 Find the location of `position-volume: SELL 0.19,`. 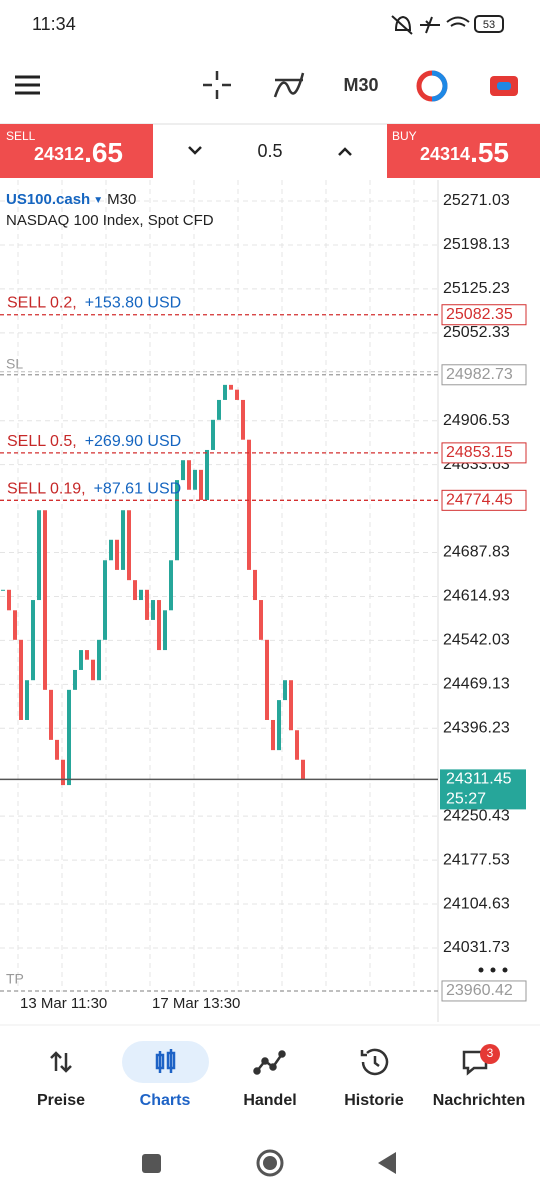

position-volume: SELL 0.19, is located at coordinates (46, 489).